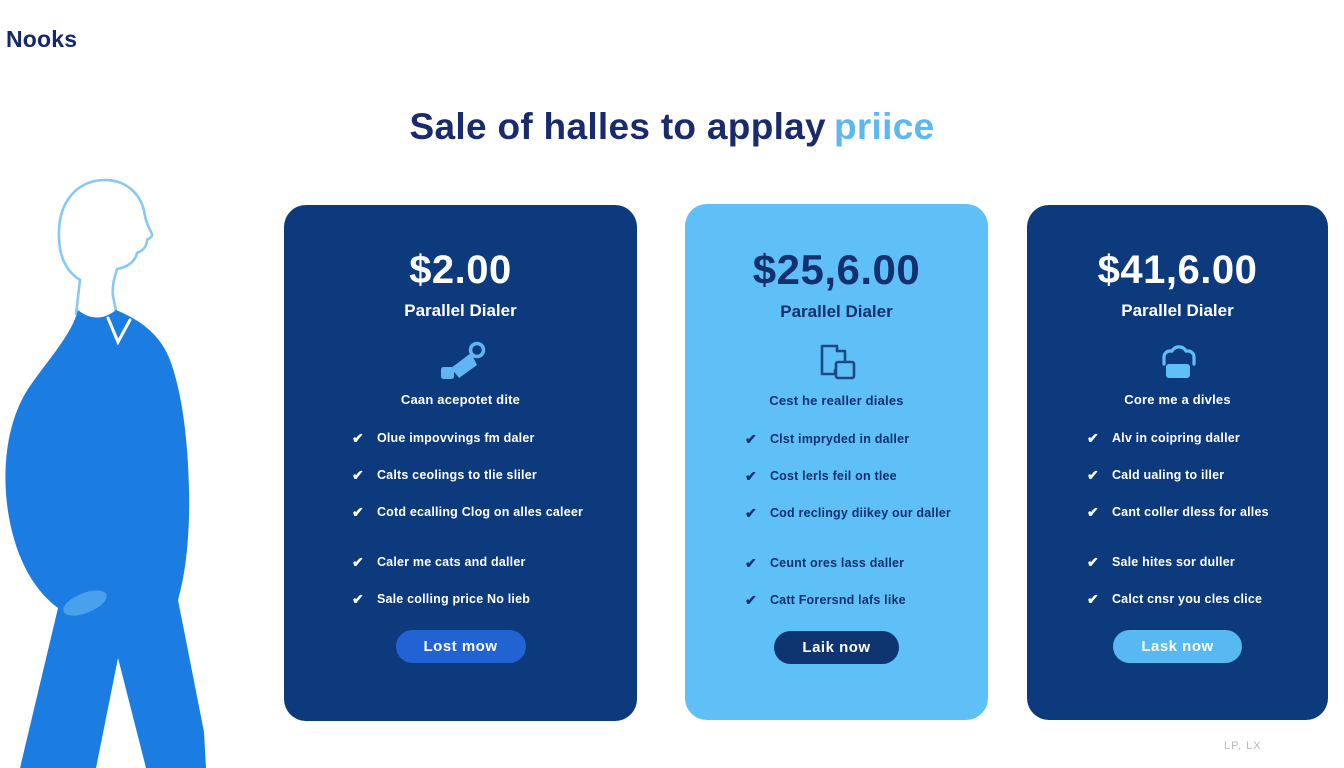 The image size is (1344, 768). I want to click on feature-item: ✔ Calts ceolings to tlie sliler, so click(490, 475).